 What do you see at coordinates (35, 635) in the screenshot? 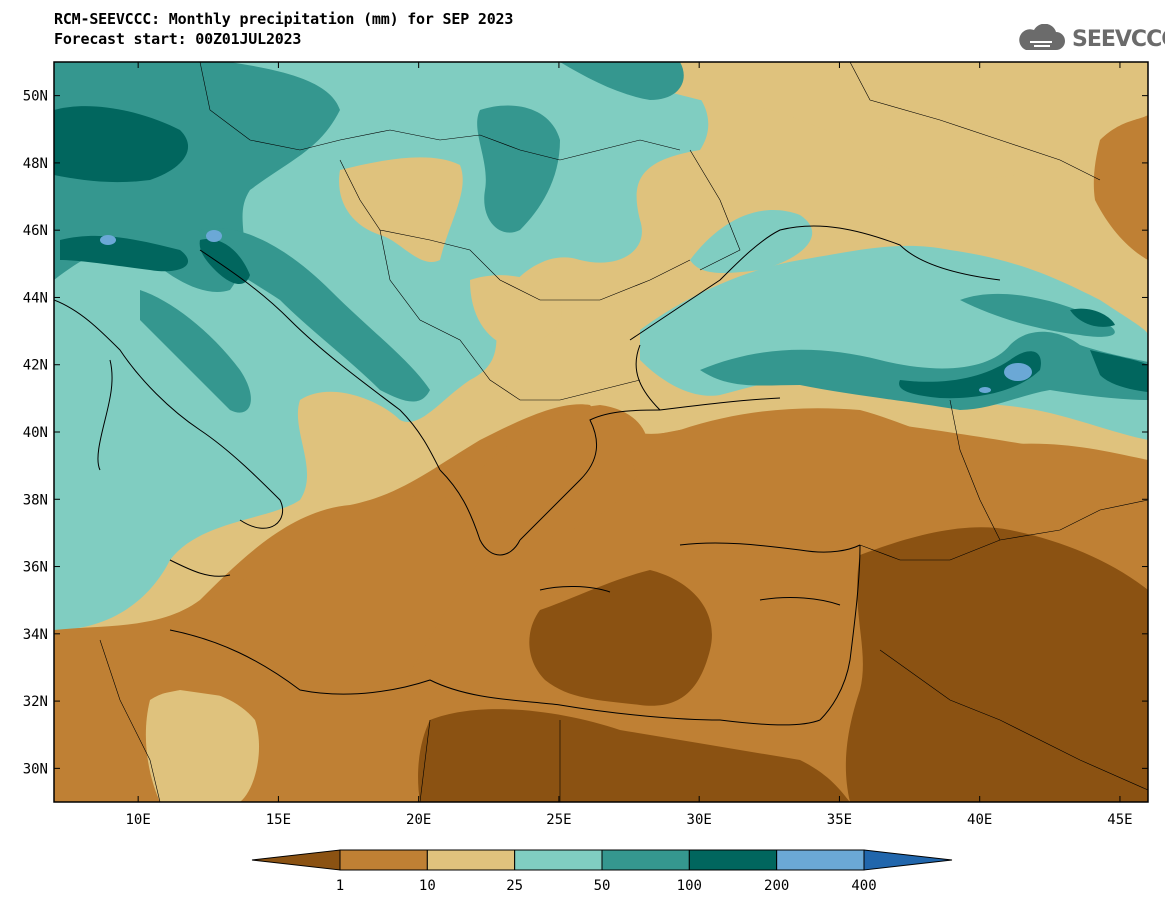
I see `lat-tick-label: 34N` at bounding box center [35, 635].